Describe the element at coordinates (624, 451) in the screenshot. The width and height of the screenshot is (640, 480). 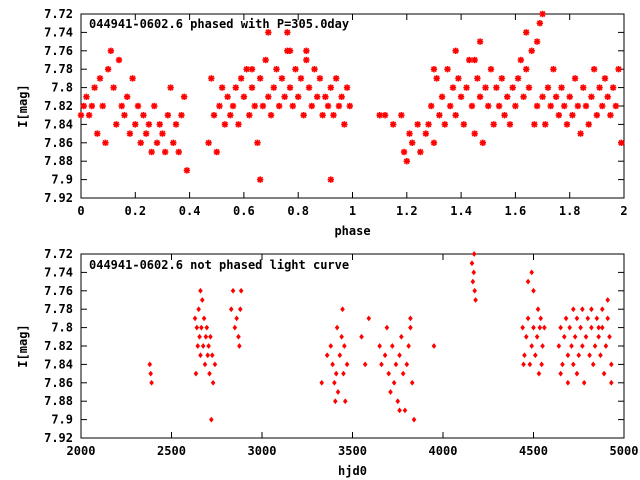
I see `x-tick-label: 5000` at that location.